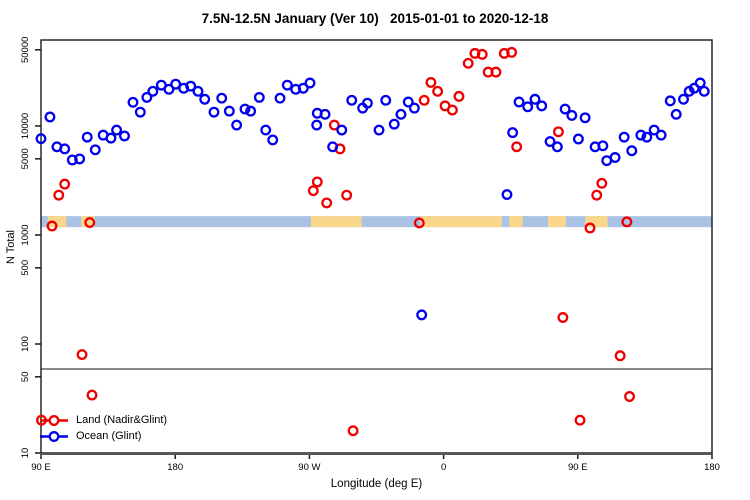 This screenshot has height=500, width=750. What do you see at coordinates (376, 222) in the screenshot?
I see `map-strip-ocean` at bounding box center [376, 222].